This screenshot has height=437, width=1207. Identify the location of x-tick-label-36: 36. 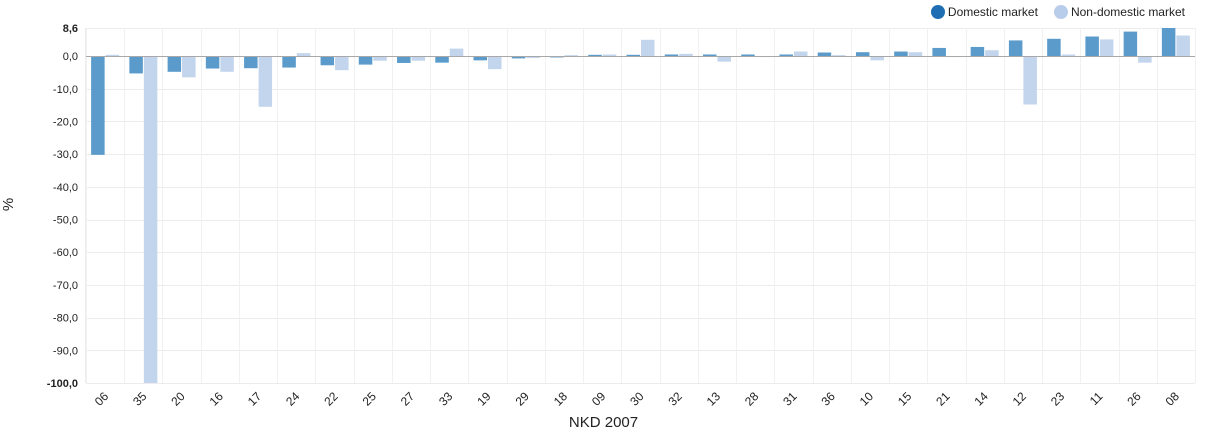
(828, 399).